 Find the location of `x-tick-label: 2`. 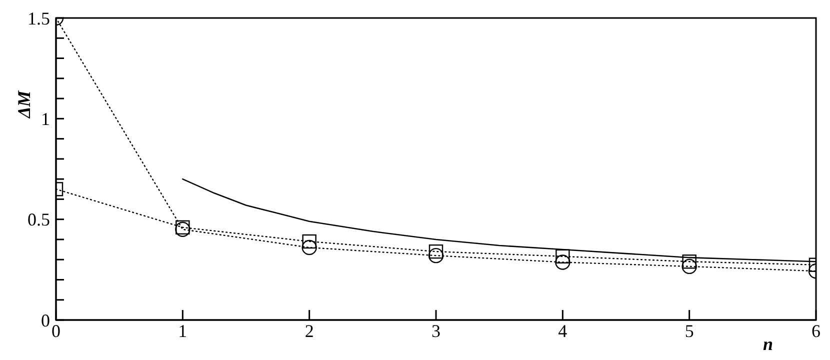

x-tick-label: 2 is located at coordinates (309, 330).